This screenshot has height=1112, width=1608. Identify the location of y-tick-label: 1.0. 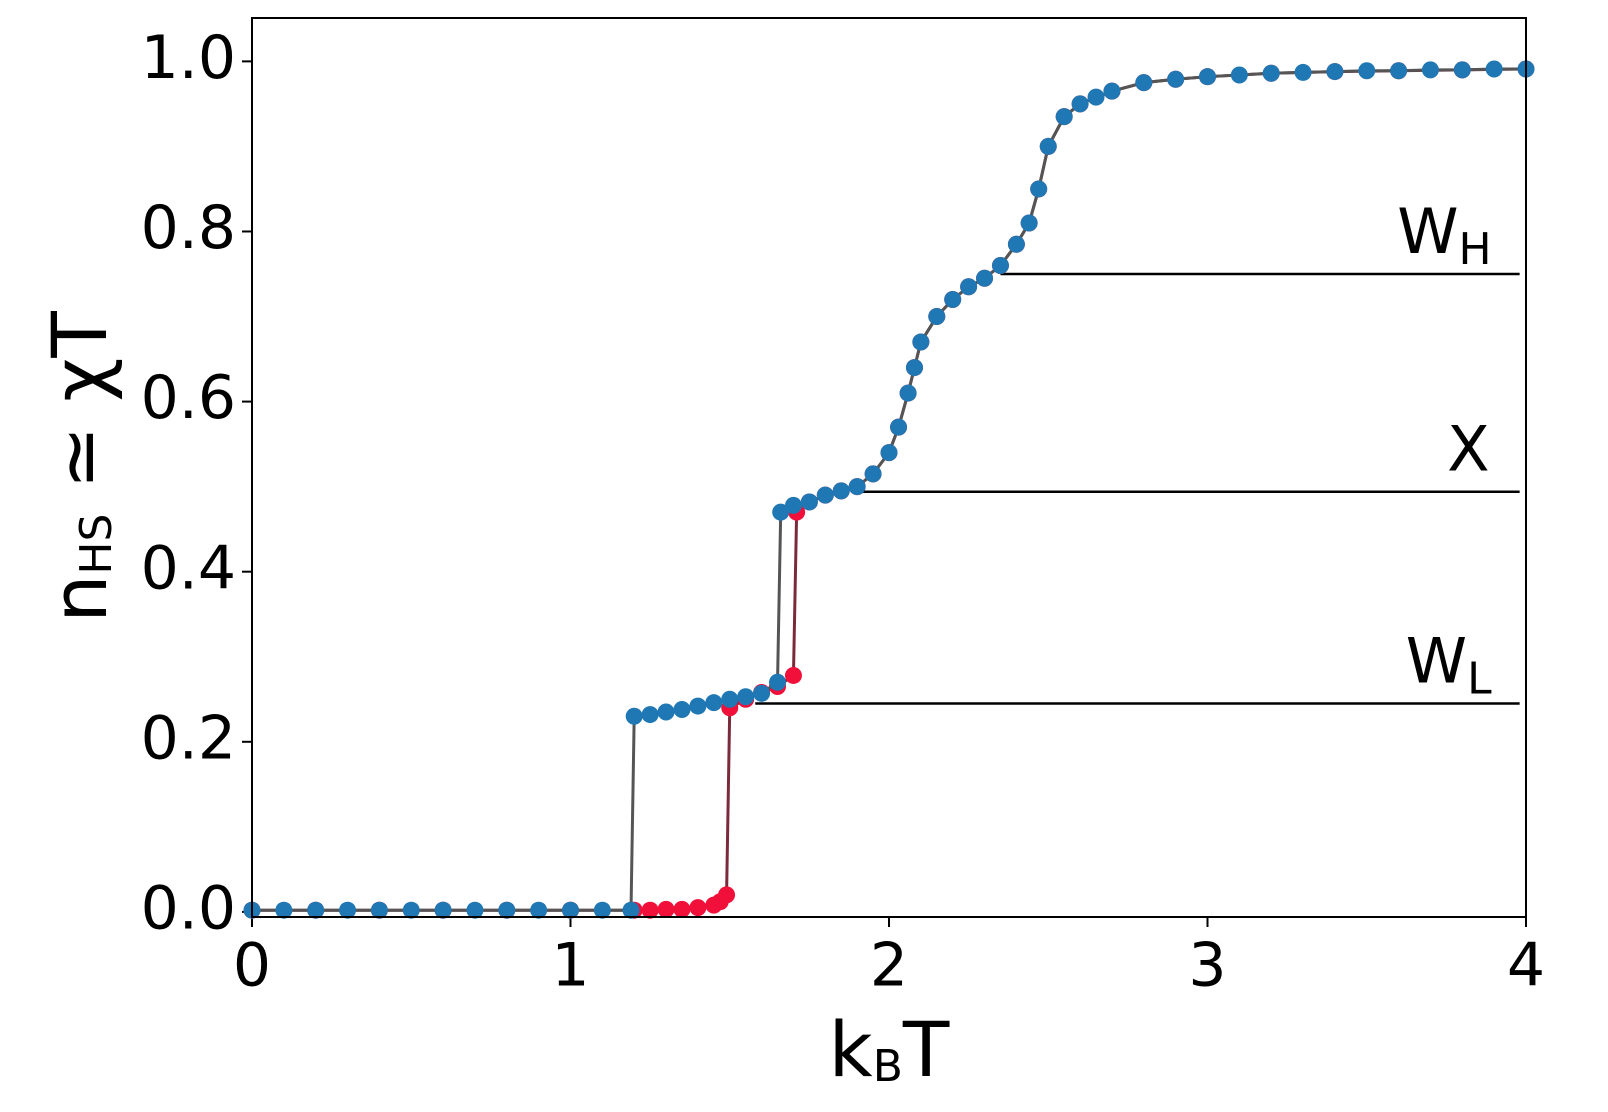
(188, 58).